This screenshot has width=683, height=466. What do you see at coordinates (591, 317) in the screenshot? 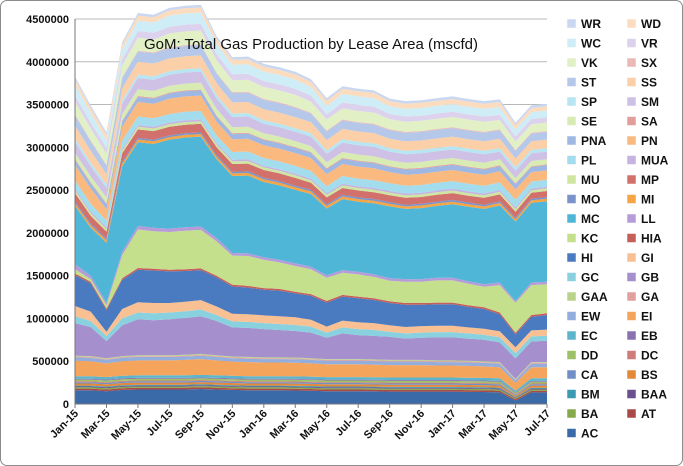
I see `legend-label: EW` at bounding box center [591, 317].